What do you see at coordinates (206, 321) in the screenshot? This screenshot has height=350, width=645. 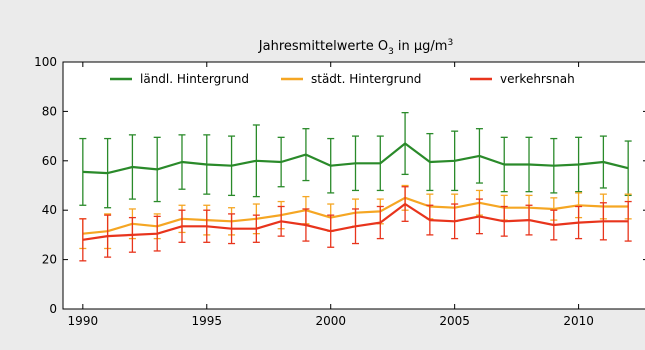 I see `x-tick-label: 1995` at bounding box center [206, 321].